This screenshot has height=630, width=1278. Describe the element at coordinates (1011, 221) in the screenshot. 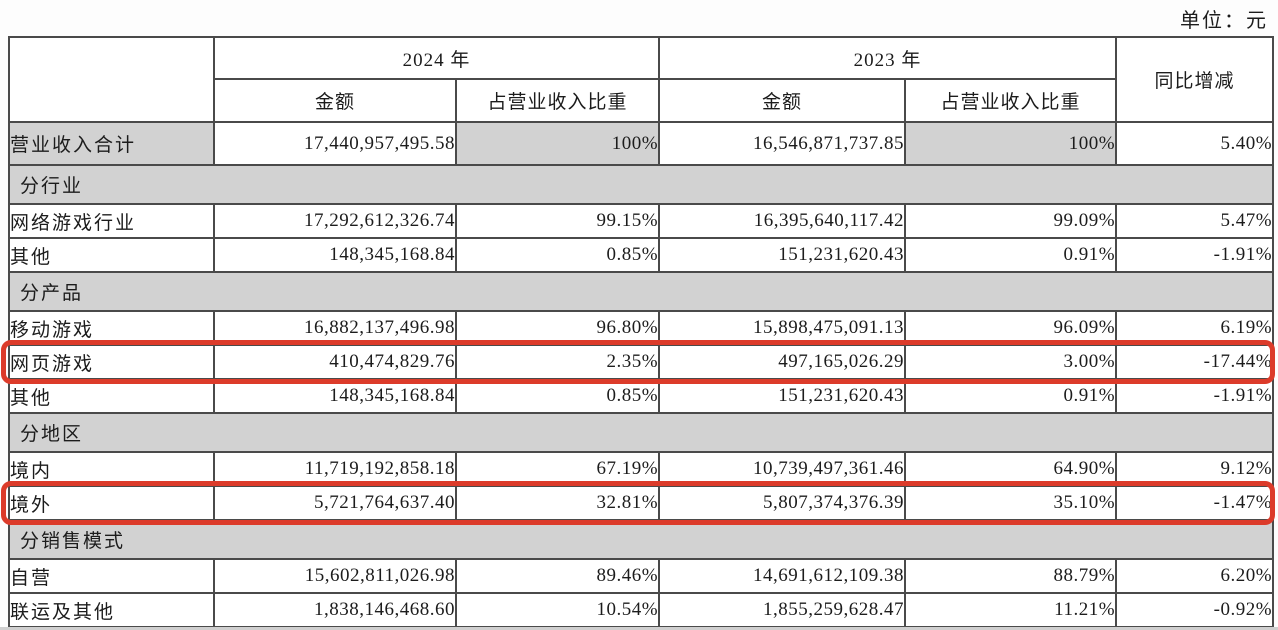

I see `share-2023-cell: 99.09%` at that location.